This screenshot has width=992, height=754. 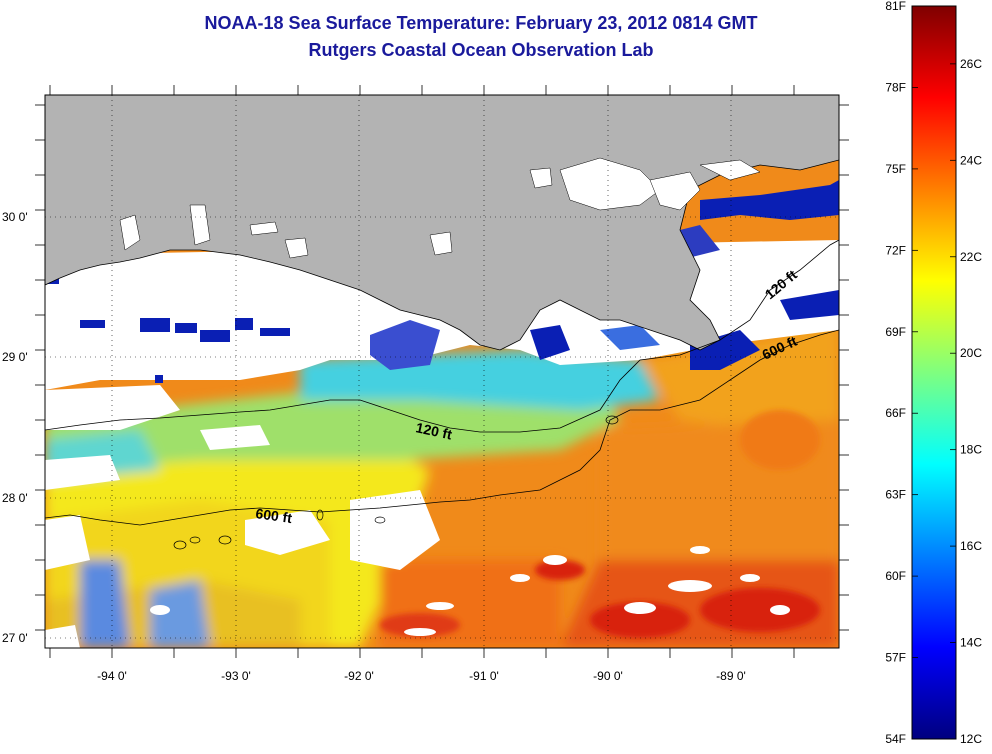 What do you see at coordinates (971, 450) in the screenshot?
I see `colorbar-label-c: 18C` at bounding box center [971, 450].